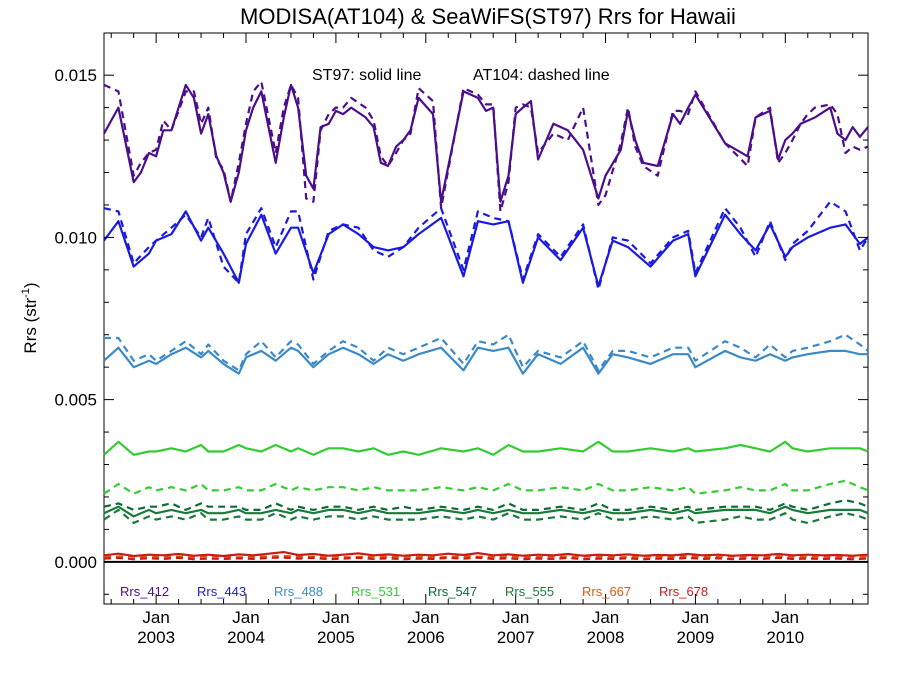 The height and width of the screenshot is (675, 900). I want to click on x-tick-year: 2006, so click(426, 637).